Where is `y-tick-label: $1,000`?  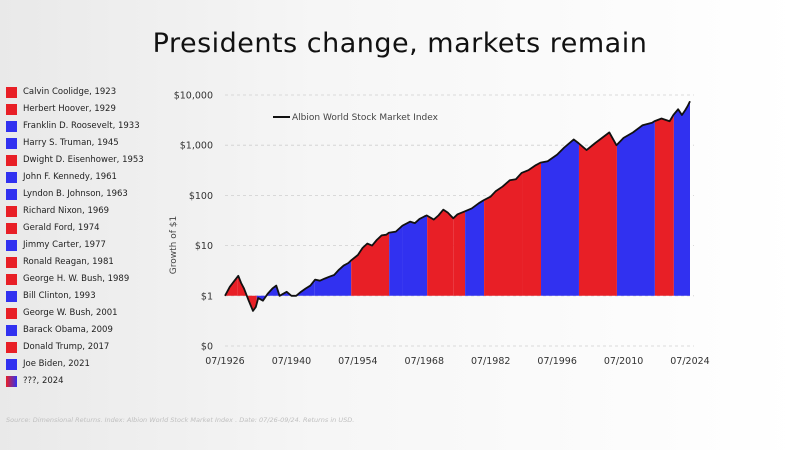 y-tick-label: $1,000 is located at coordinates (196, 146).